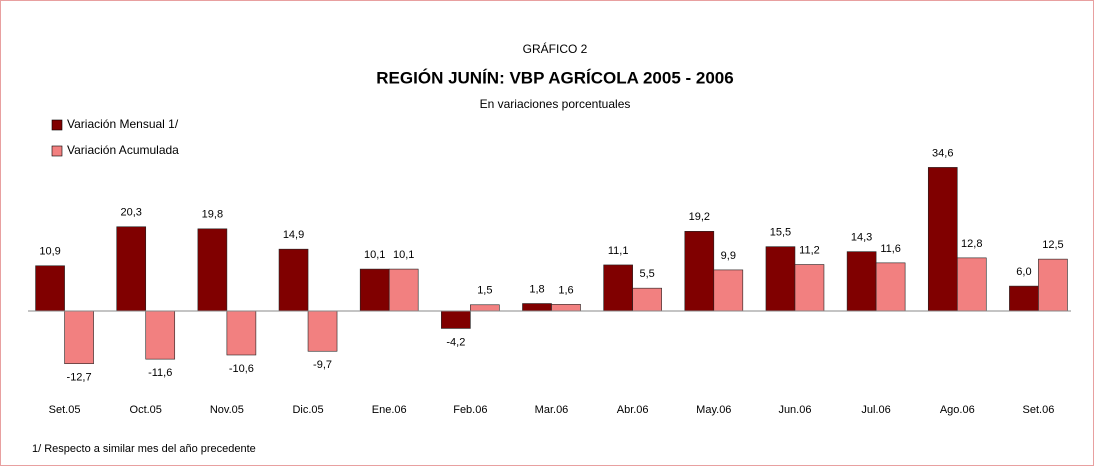 The width and height of the screenshot is (1094, 466). What do you see at coordinates (971, 244) in the screenshot?
I see `data-label: 12,8` at bounding box center [971, 244].